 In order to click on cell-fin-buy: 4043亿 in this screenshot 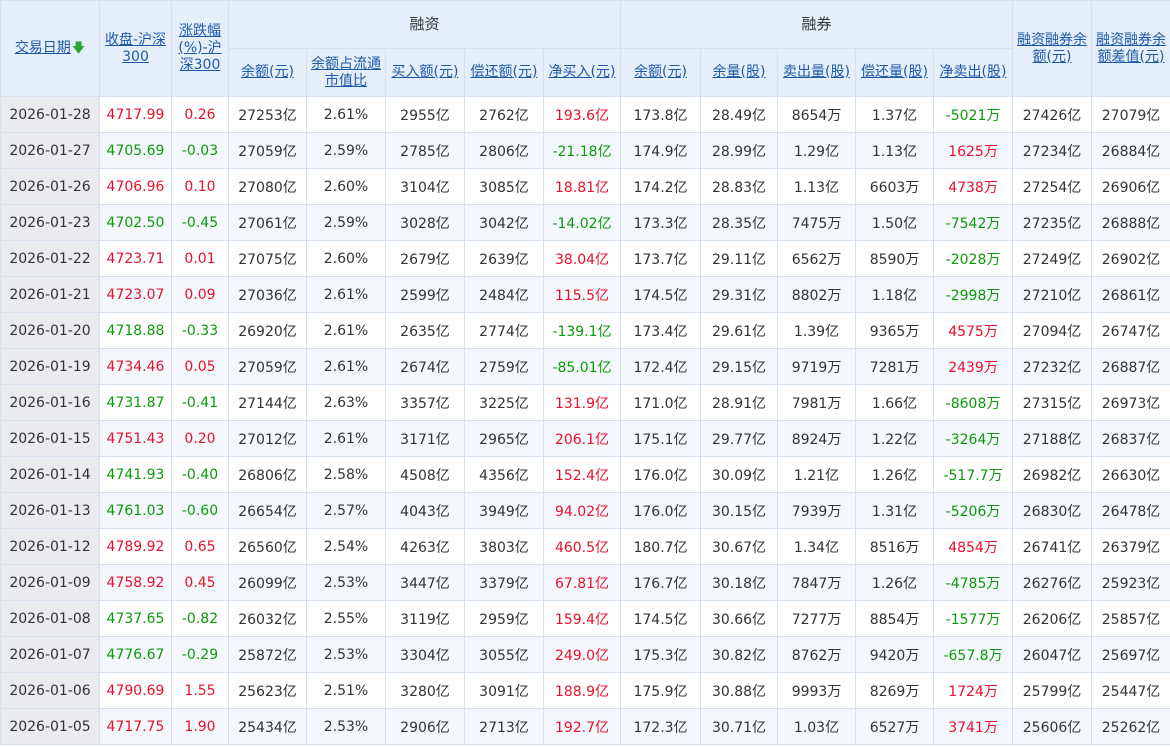, I will do `click(425, 510)`.